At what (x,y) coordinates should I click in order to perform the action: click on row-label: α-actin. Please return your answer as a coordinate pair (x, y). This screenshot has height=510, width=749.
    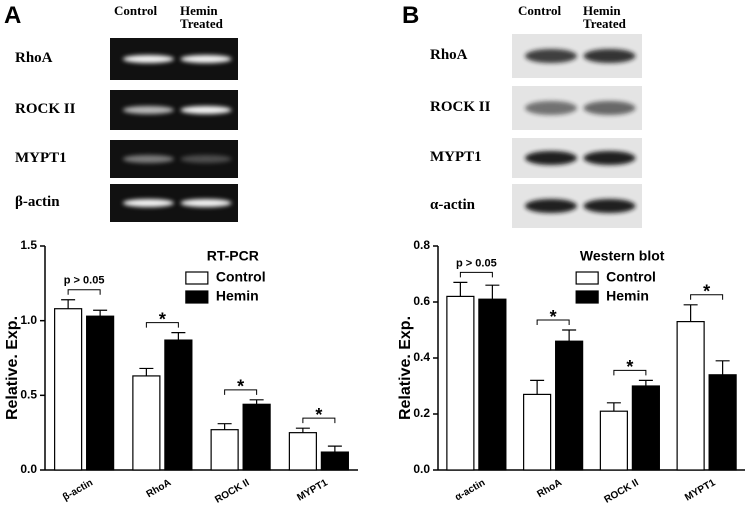
    Looking at the image, I should click on (453, 205).